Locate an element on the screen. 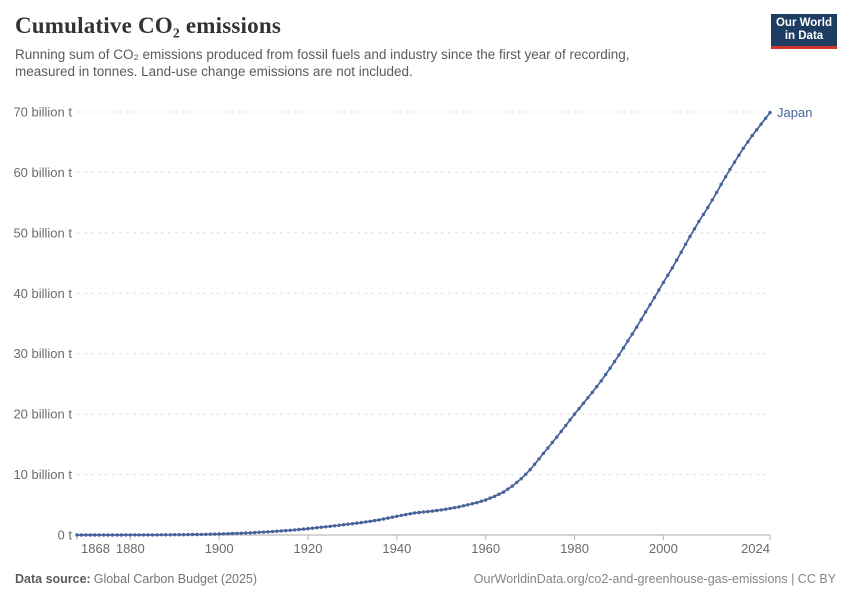  series-label-japan: Japan is located at coordinates (794, 112).